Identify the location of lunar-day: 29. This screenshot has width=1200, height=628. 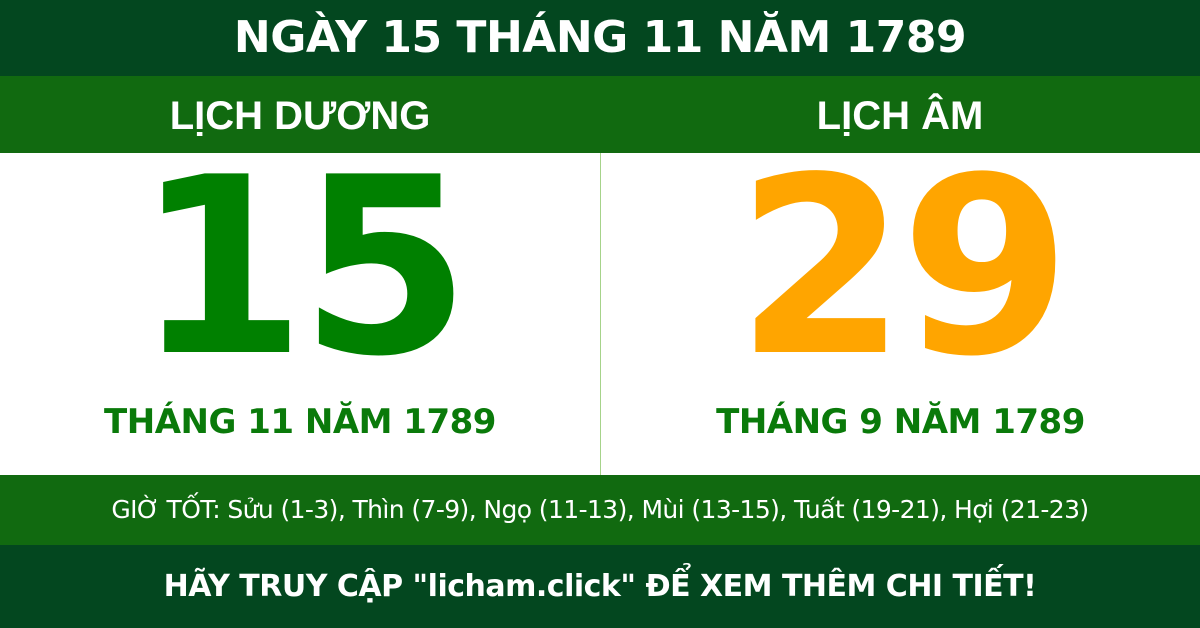
(903, 267).